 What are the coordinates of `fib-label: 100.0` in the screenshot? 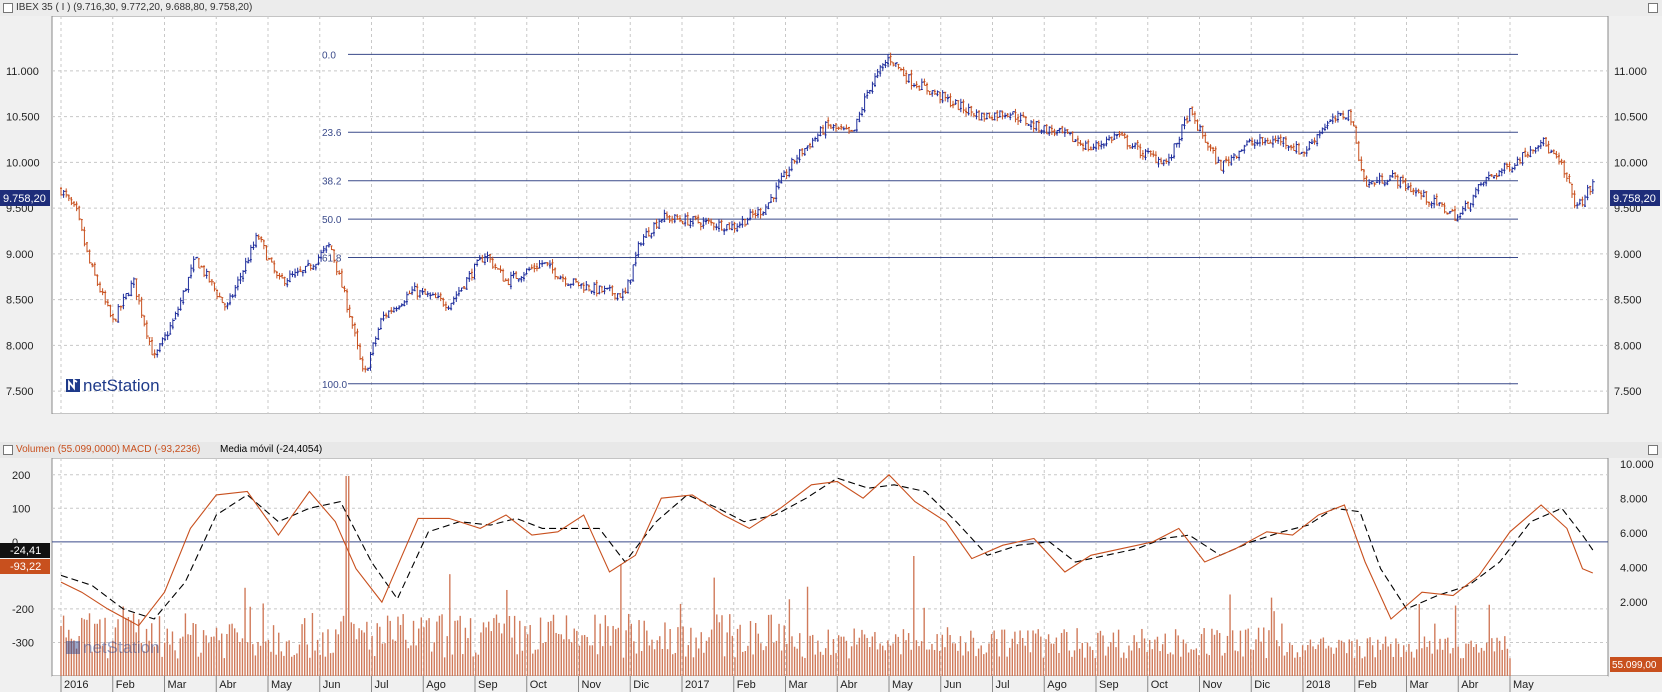 It's located at (334, 385).